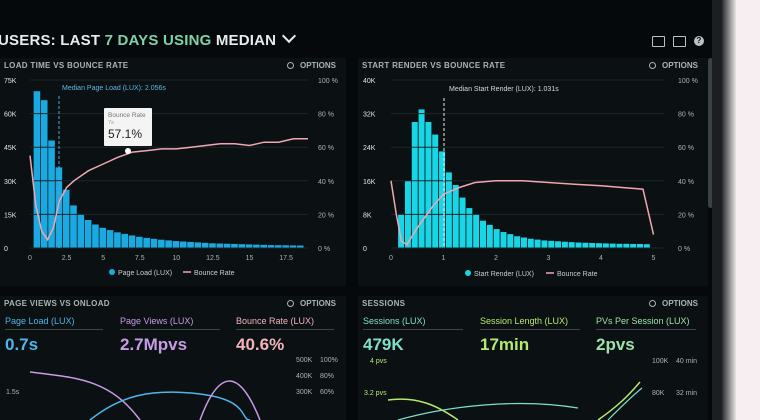  What do you see at coordinates (246, 40) in the screenshot?
I see `title-suffix: MEDIAN` at bounding box center [246, 40].